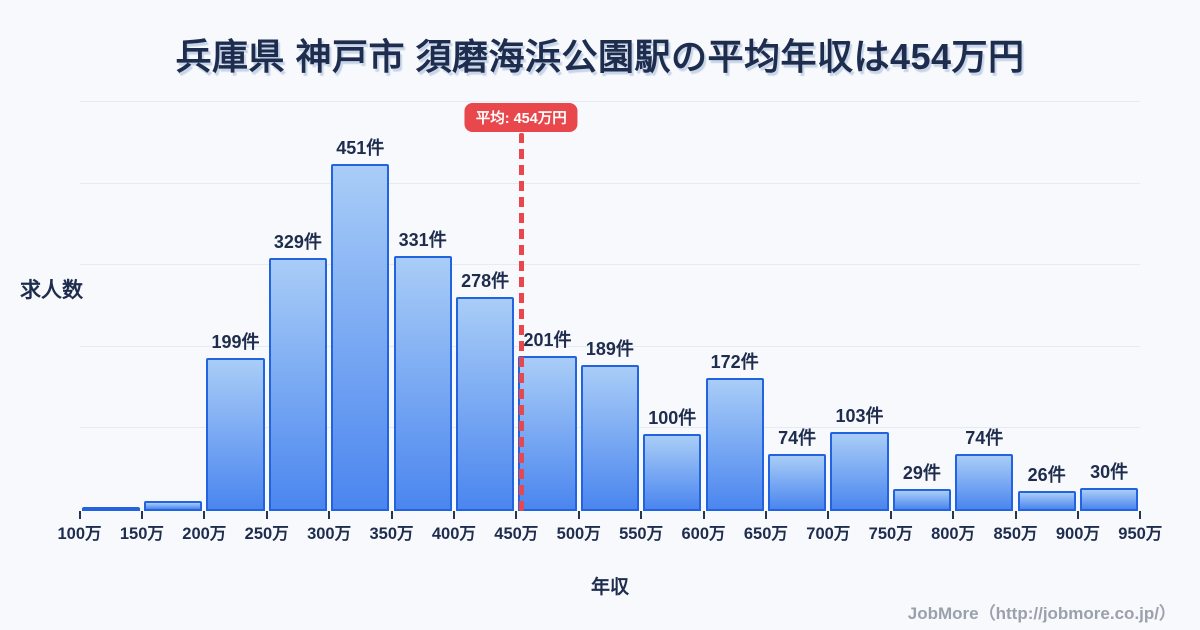  I want to click on bar-value-label: 30件, so click(1109, 471).